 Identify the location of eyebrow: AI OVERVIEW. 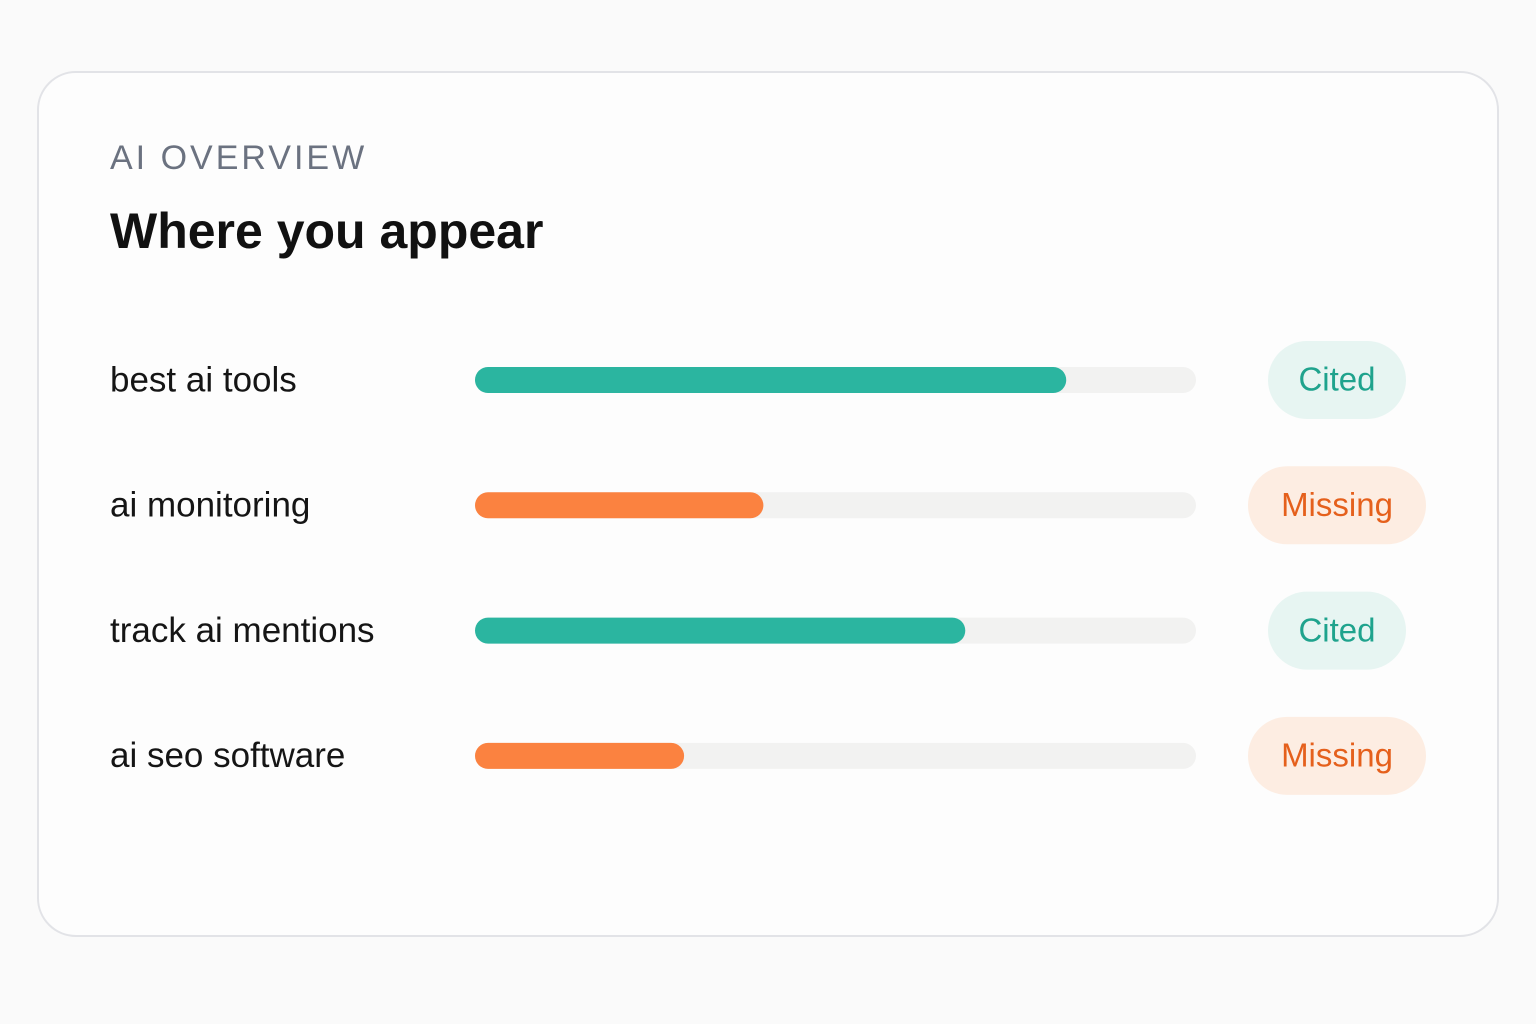
(238, 158).